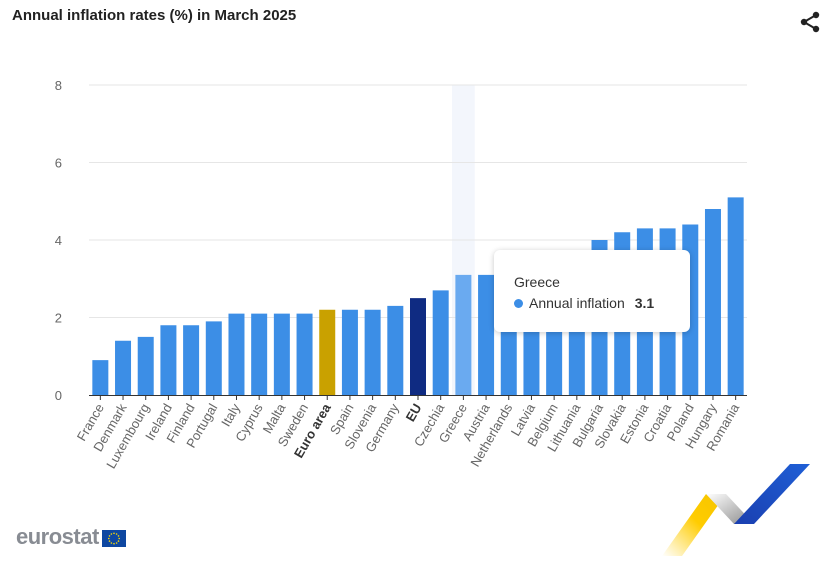 The image size is (830, 563). I want to click on share-button, so click(810, 22).